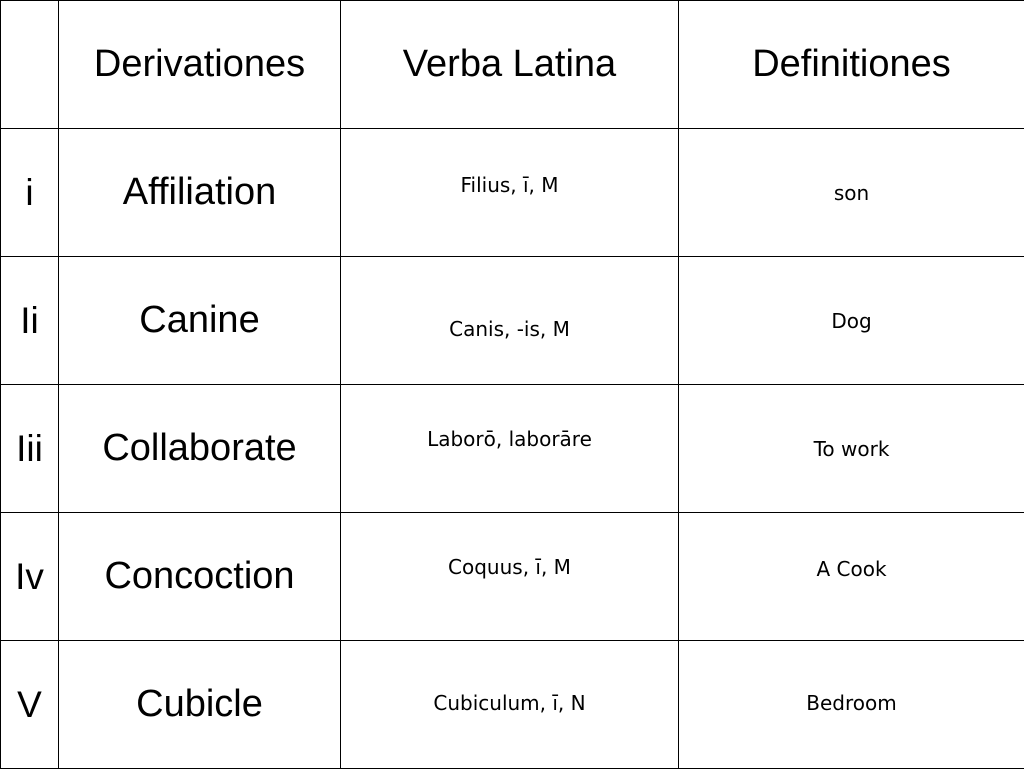 The image size is (1024, 769). I want to click on row-number: Iv, so click(30, 577).